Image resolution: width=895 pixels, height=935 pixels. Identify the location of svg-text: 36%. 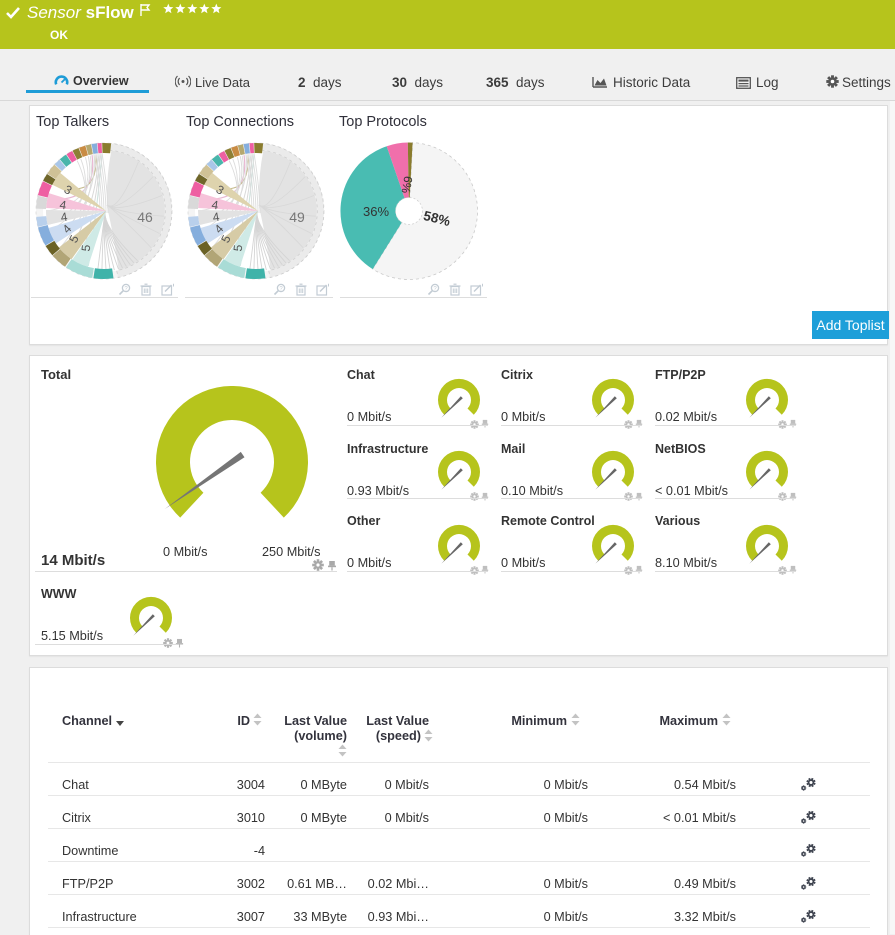
(376, 211).